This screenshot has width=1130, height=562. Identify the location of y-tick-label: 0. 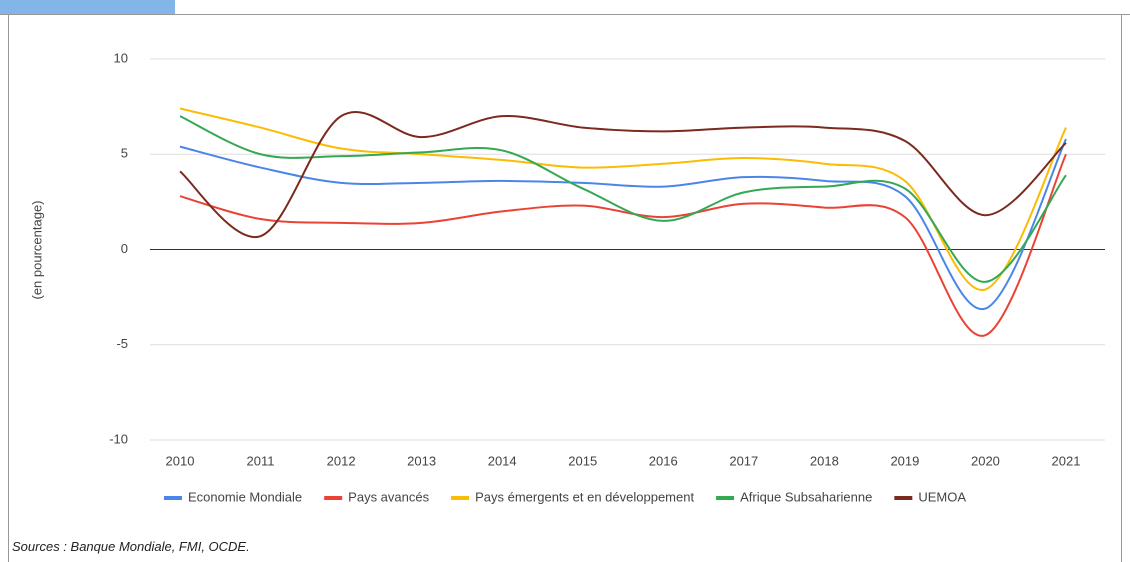
(124, 248).